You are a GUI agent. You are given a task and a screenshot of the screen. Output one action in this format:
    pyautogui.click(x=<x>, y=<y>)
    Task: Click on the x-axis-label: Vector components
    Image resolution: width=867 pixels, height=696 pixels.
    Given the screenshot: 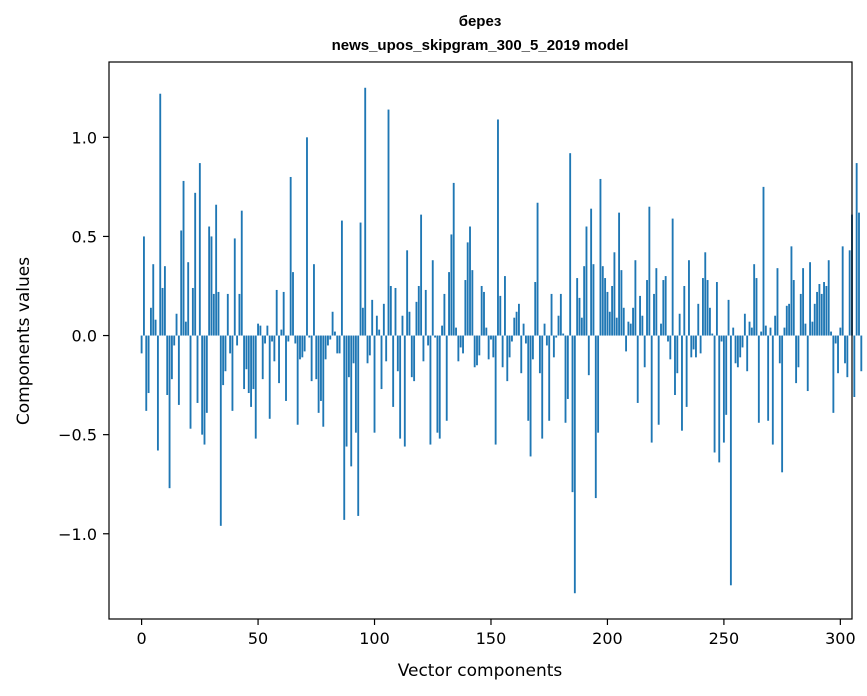 What is the action you would take?
    pyautogui.click(x=480, y=671)
    